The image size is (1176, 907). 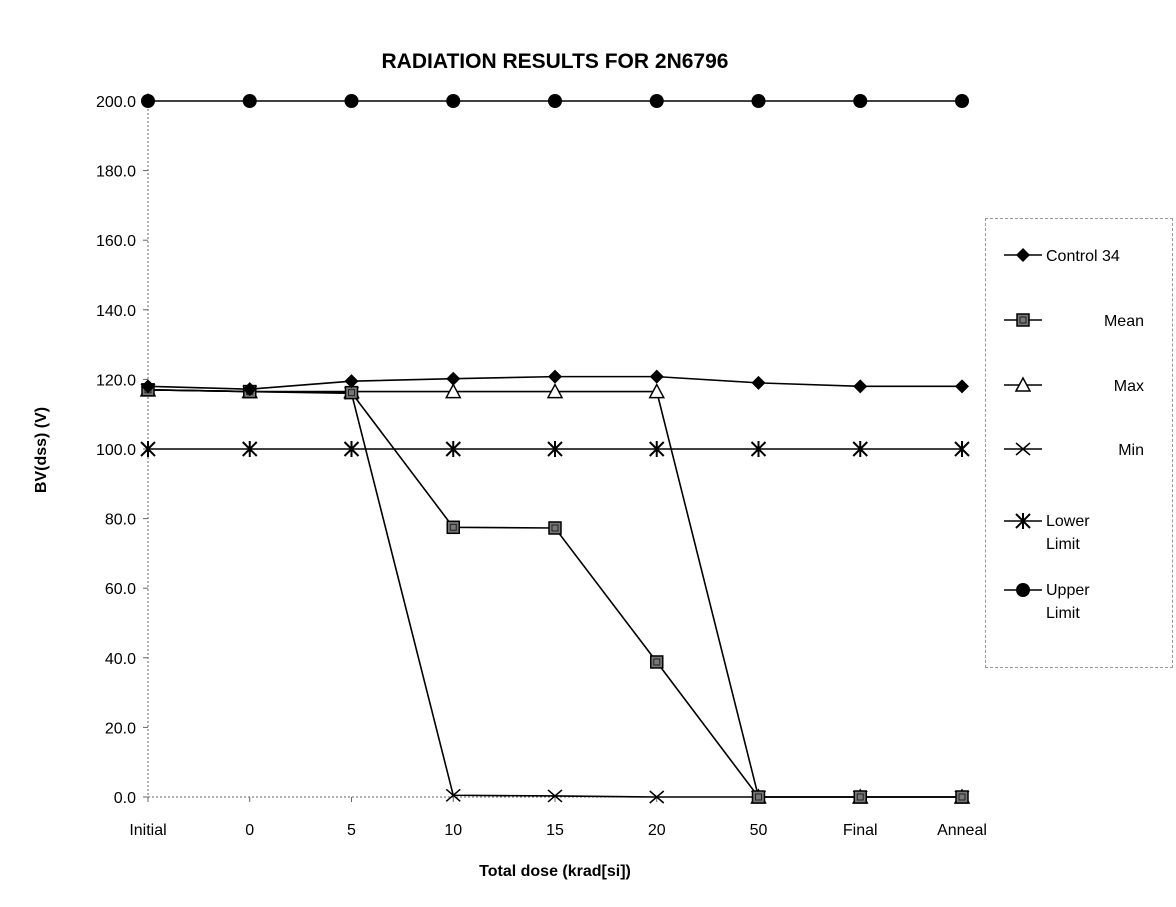 I want to click on y-tick-label: 0.0, so click(x=125, y=798).